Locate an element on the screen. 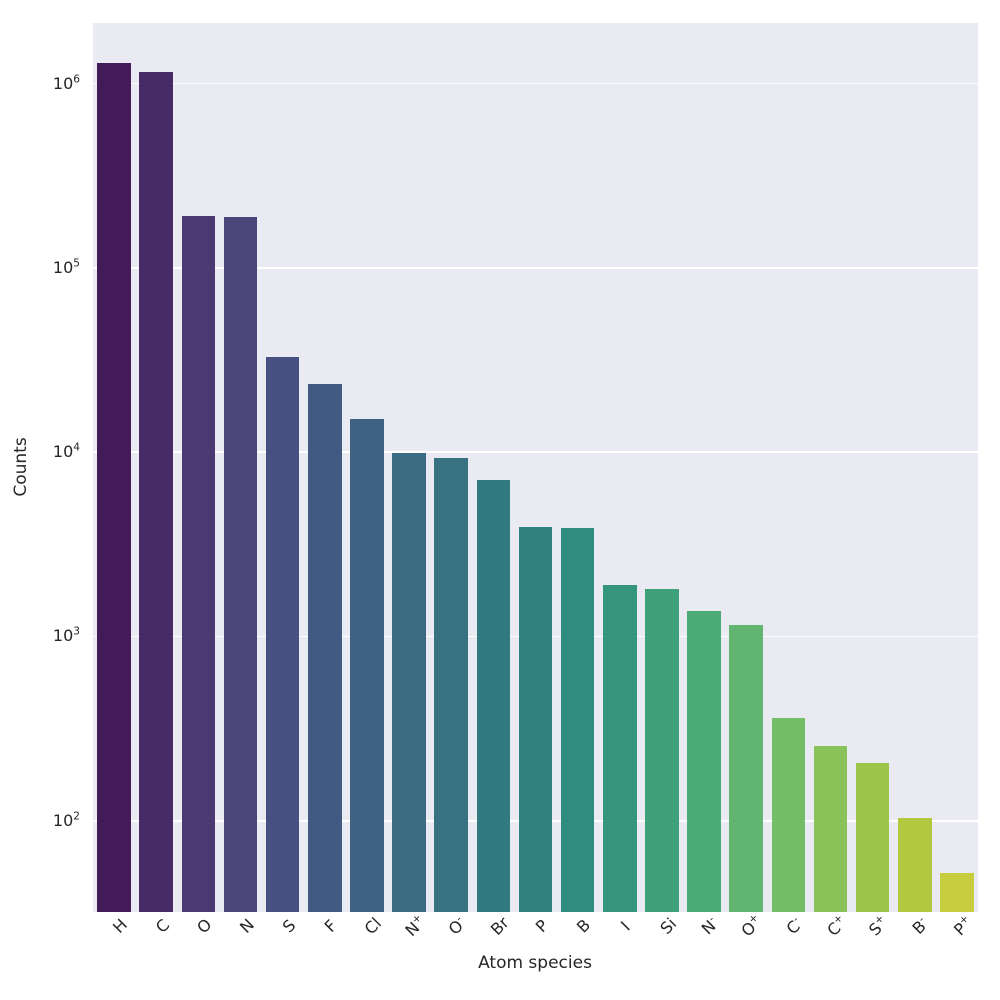 The image size is (1000, 1000). bar-N is located at coordinates (240, 564).